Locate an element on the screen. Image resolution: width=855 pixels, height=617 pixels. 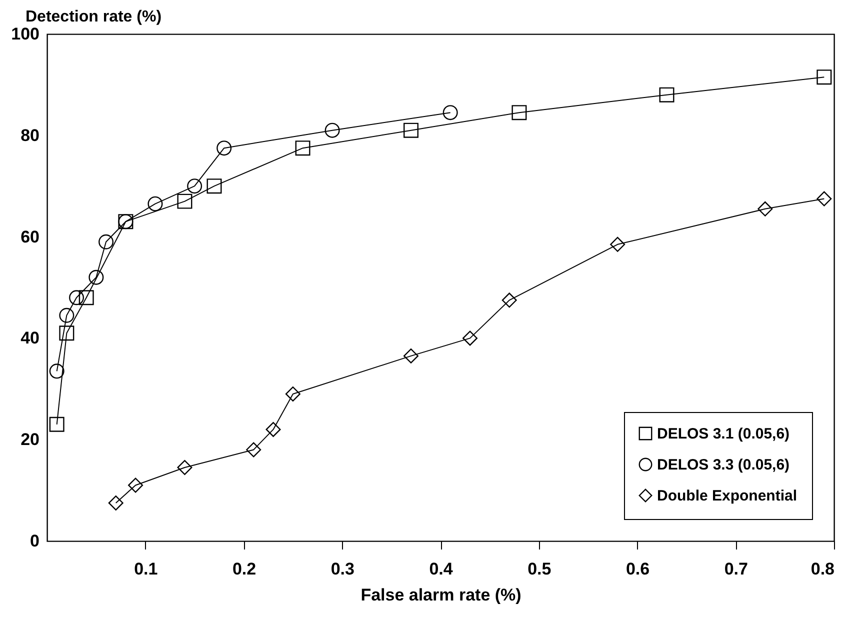
x-tick-label: 0.3 is located at coordinates (342, 569).